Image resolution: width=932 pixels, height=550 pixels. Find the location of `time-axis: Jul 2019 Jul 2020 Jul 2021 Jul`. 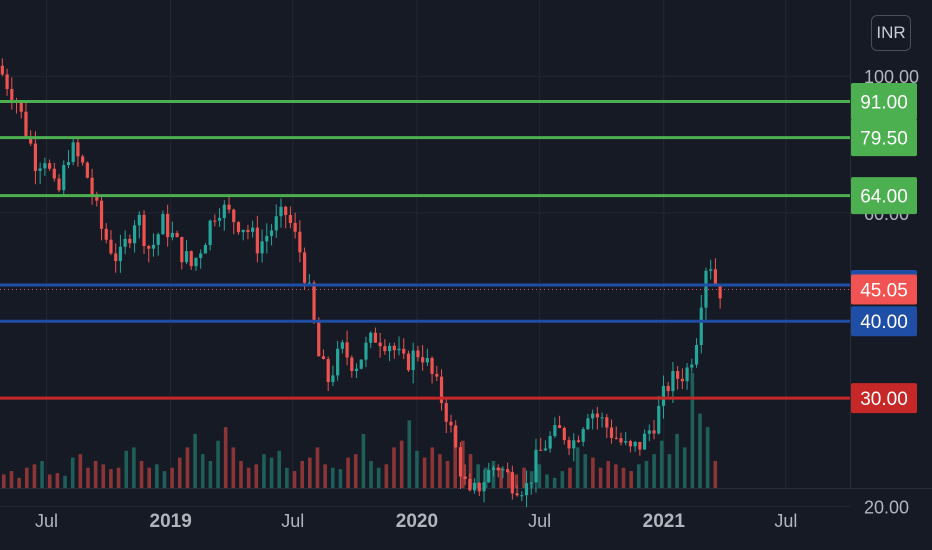

time-axis: Jul 2019 Jul 2020 Jul 2021 Jul is located at coordinates (416, 521).